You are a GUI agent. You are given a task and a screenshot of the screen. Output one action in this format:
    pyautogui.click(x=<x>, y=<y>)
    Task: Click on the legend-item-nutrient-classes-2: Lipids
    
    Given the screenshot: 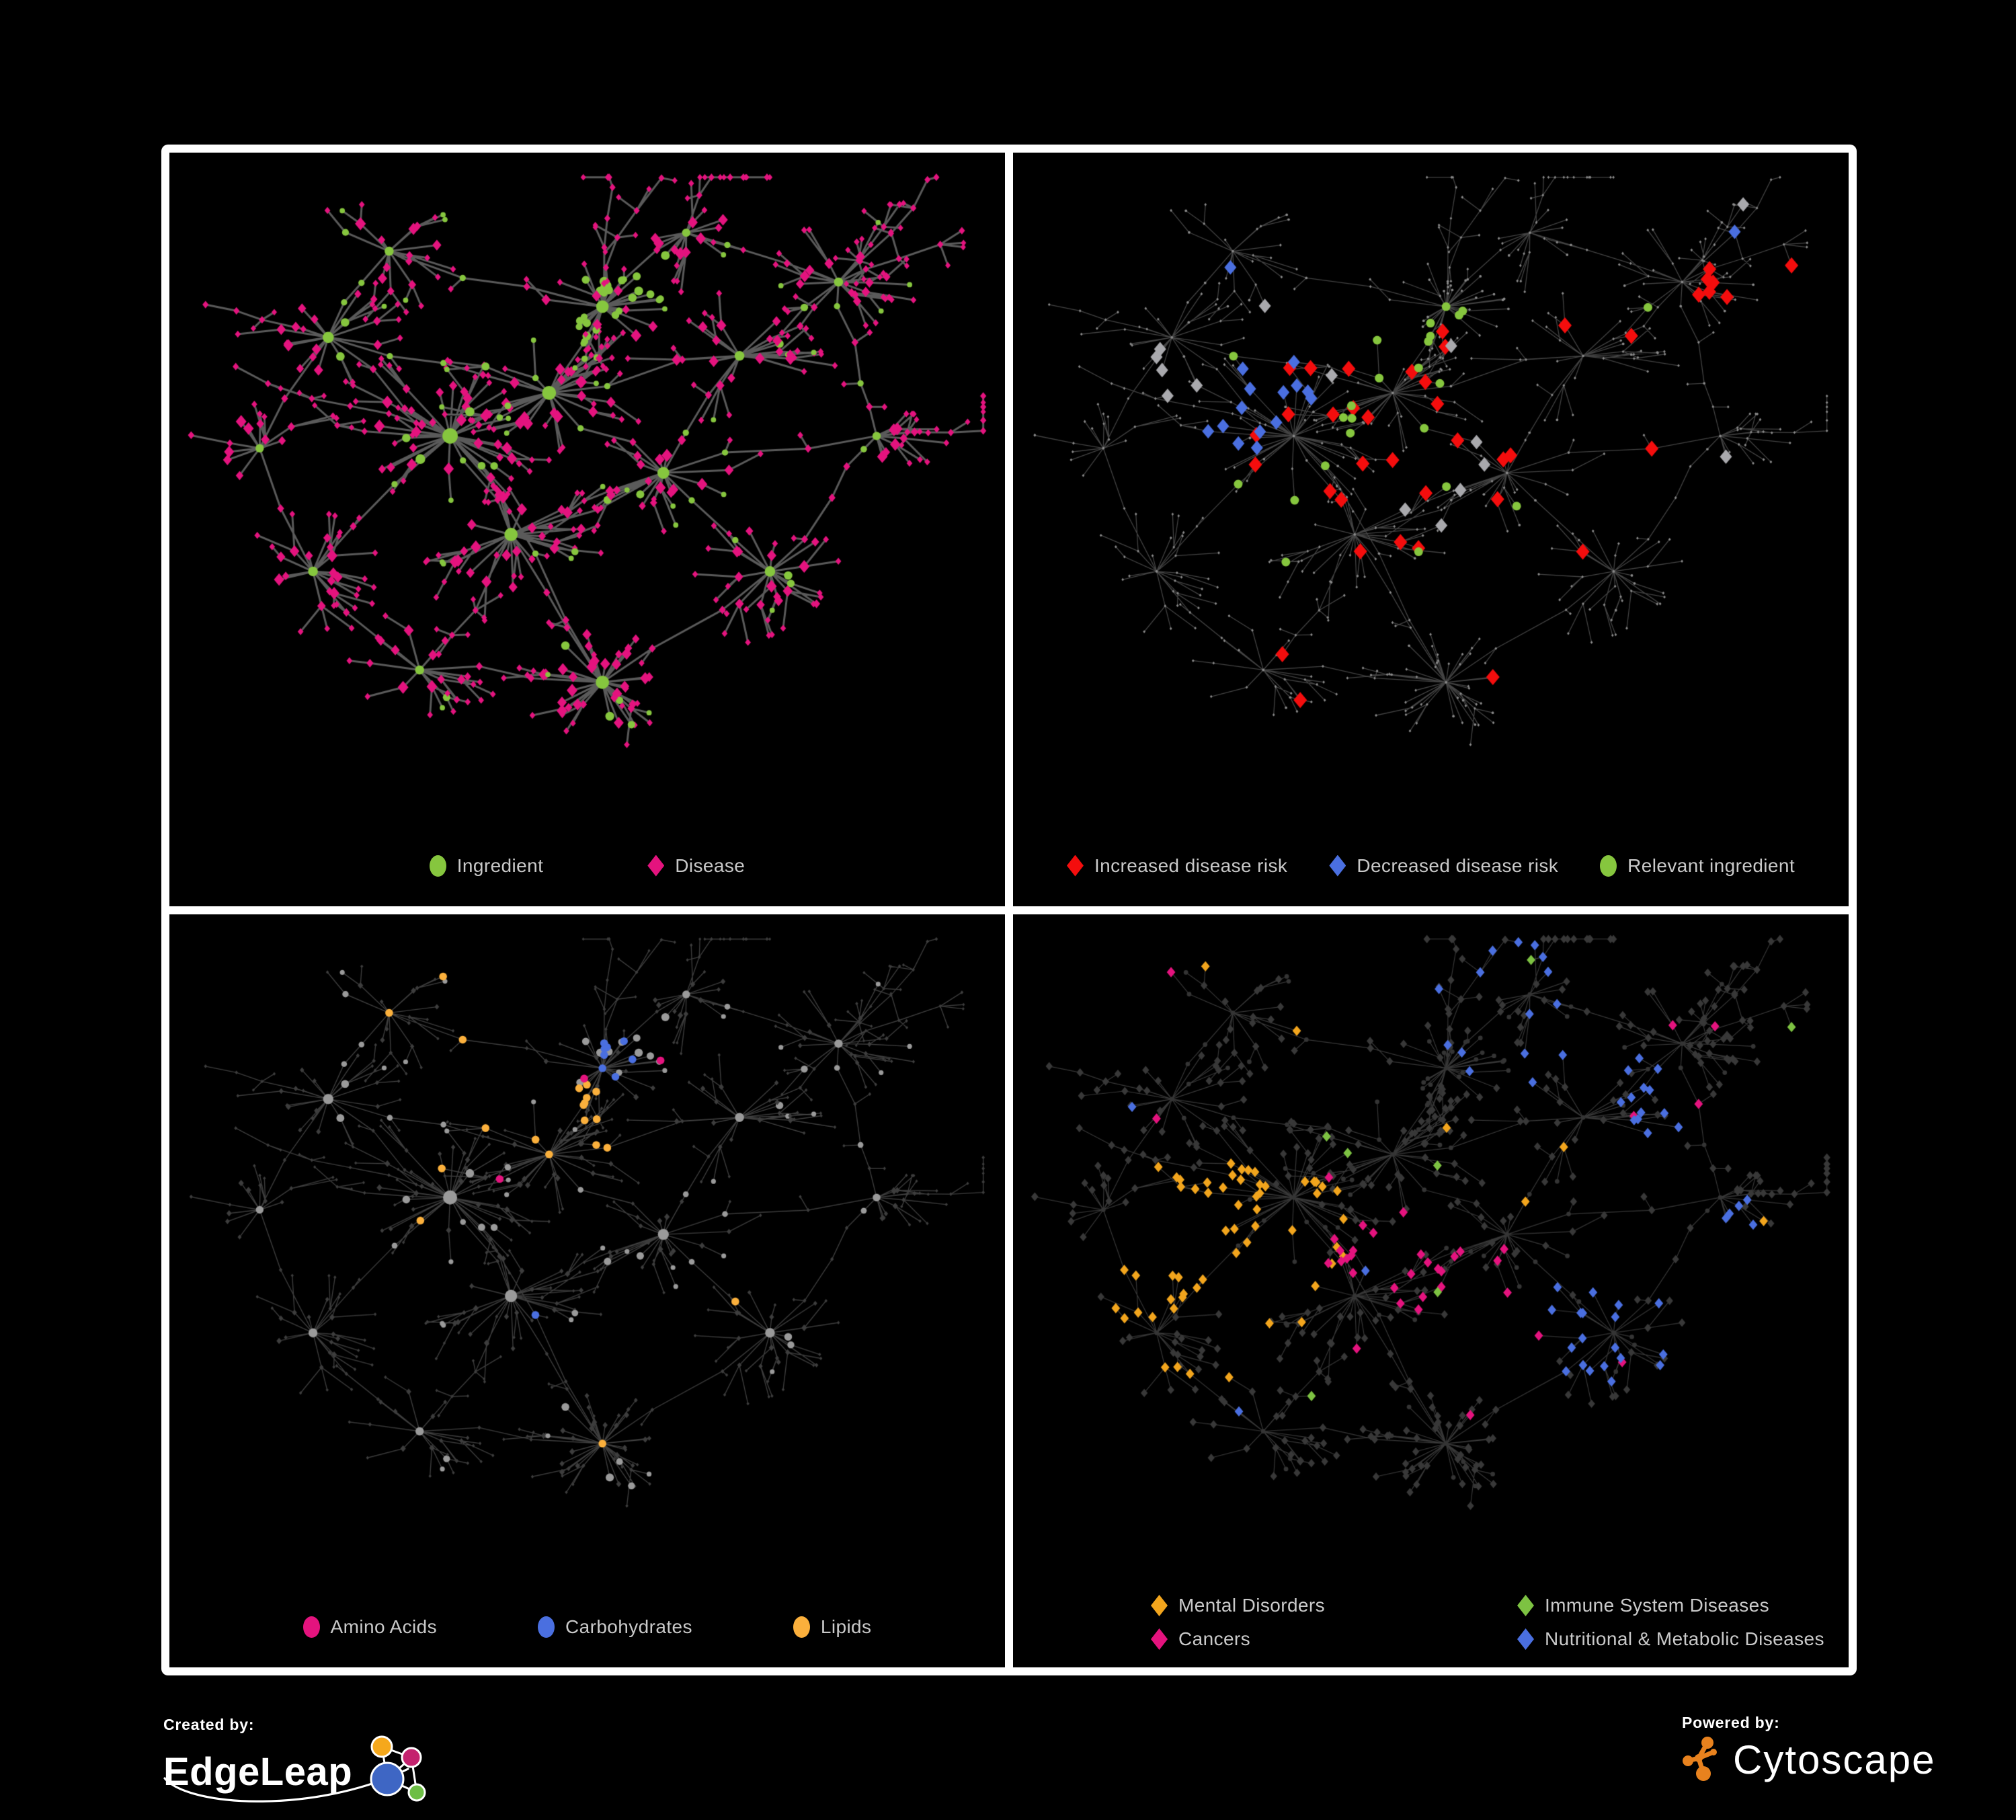 What is the action you would take?
    pyautogui.click(x=832, y=1627)
    